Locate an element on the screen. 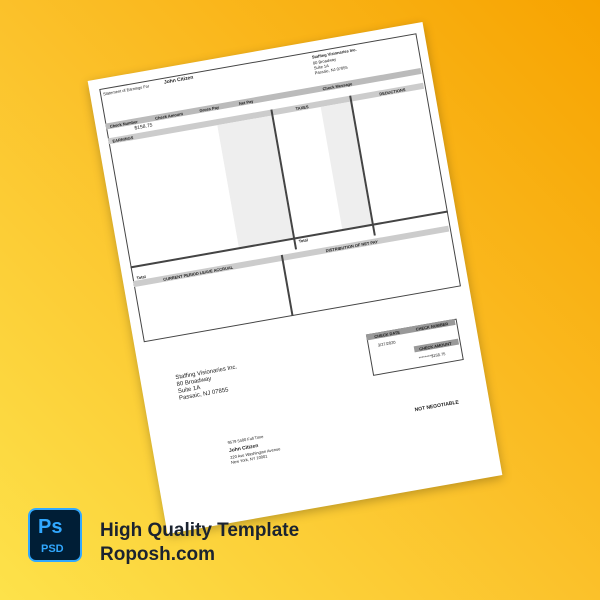 This screenshot has width=600, height=600. employee-line: 9579 5400 Full Time is located at coordinates (245, 439).